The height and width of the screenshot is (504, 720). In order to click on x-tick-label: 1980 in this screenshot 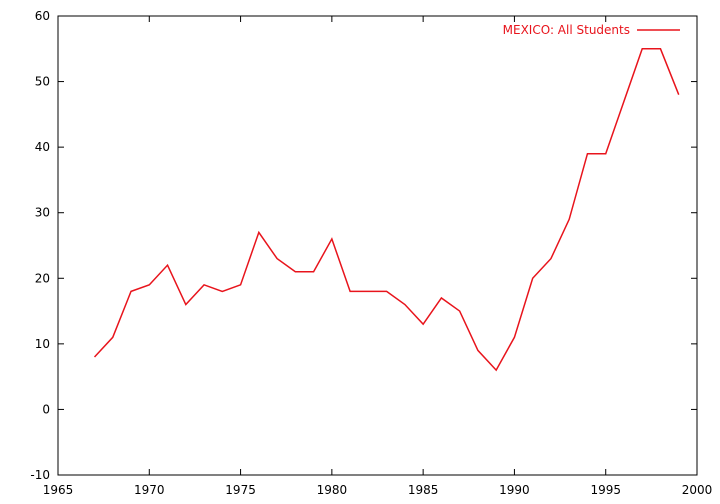, I will do `click(332, 490)`.